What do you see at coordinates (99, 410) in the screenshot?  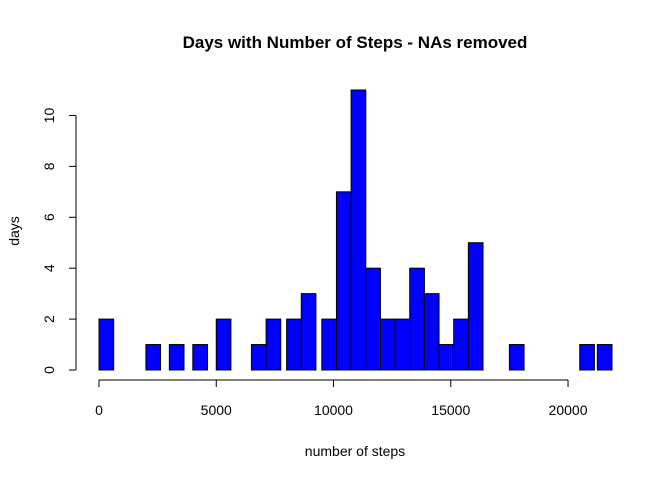 I see `x-tick-label-0: 0` at bounding box center [99, 410].